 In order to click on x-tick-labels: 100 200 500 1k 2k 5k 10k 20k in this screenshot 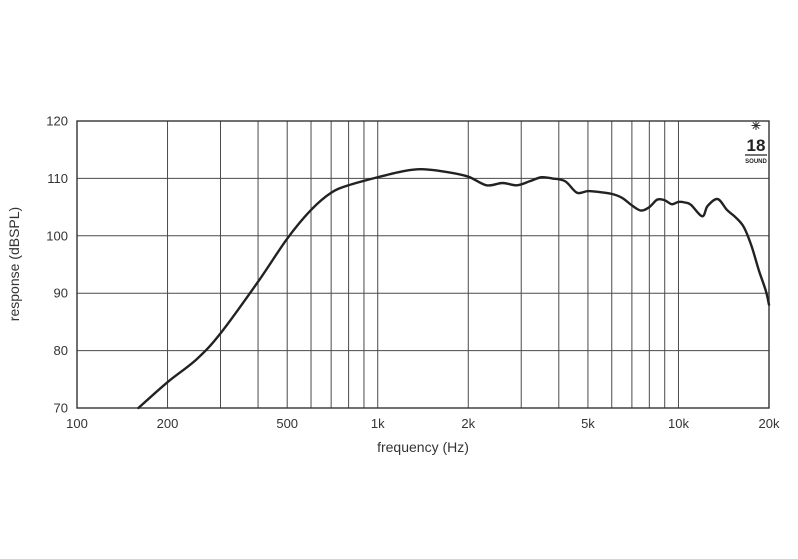, I will do `click(423, 423)`.